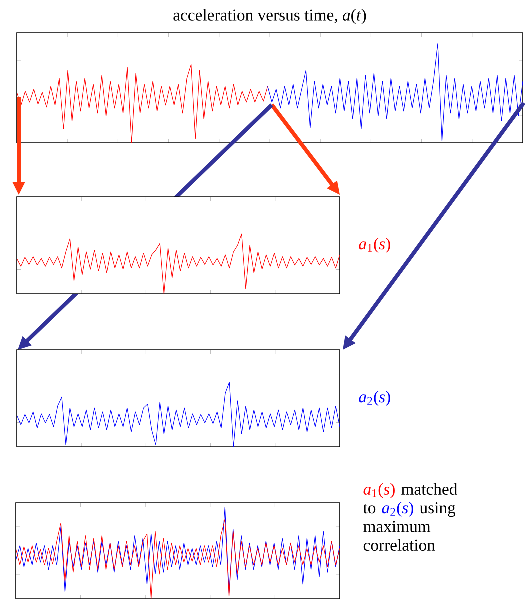  Describe the element at coordinates (374, 246) in the screenshot. I see `series-label: a$_{1}$(s)` at that location.